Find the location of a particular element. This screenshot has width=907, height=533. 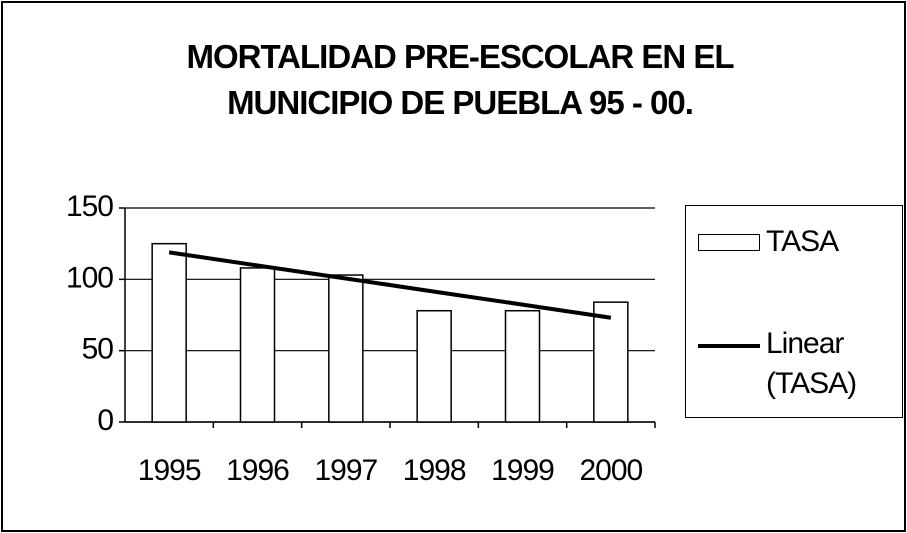

x-tick-label: 1995 is located at coordinates (169, 470).